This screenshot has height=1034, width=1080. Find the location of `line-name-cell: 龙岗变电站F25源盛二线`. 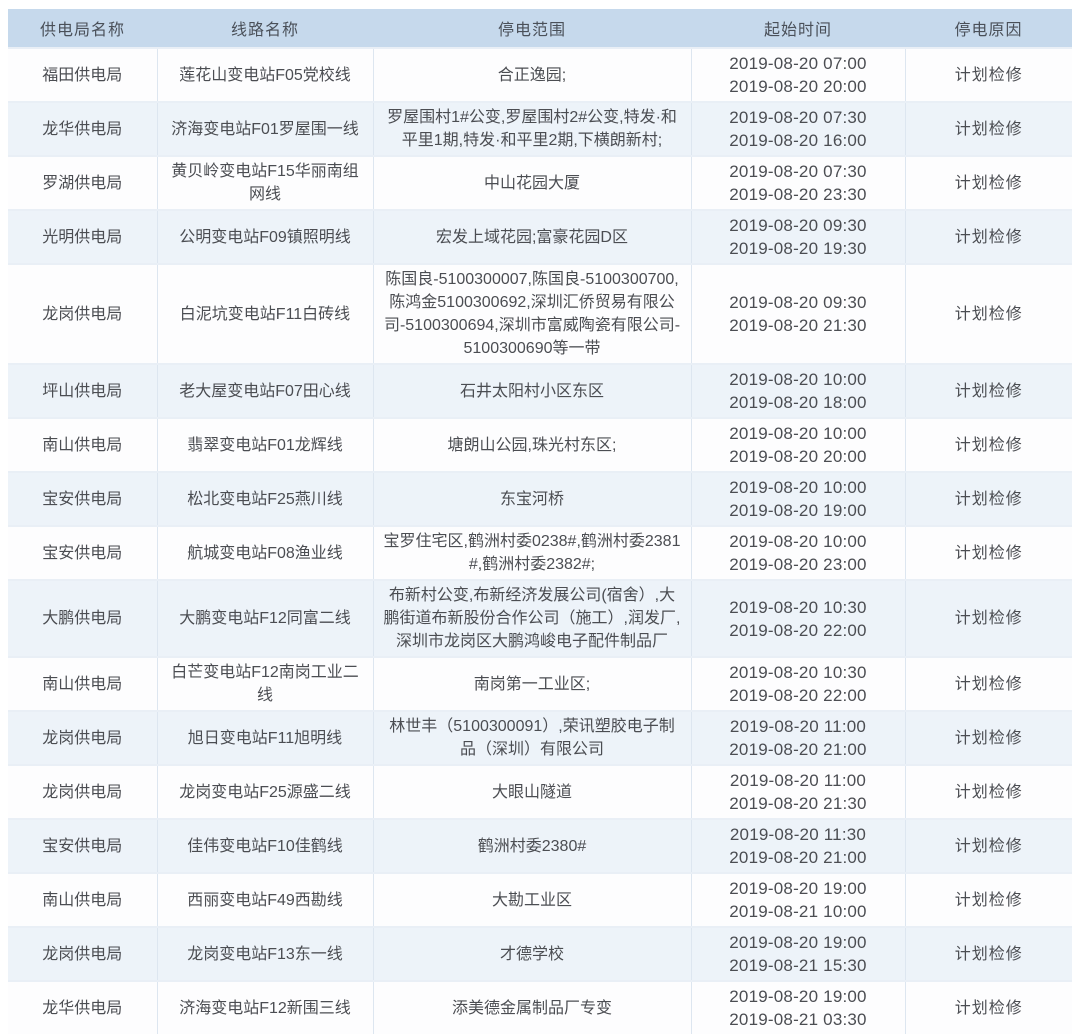

line-name-cell: 龙岗变电站F25源盛二线 is located at coordinates (265, 792).